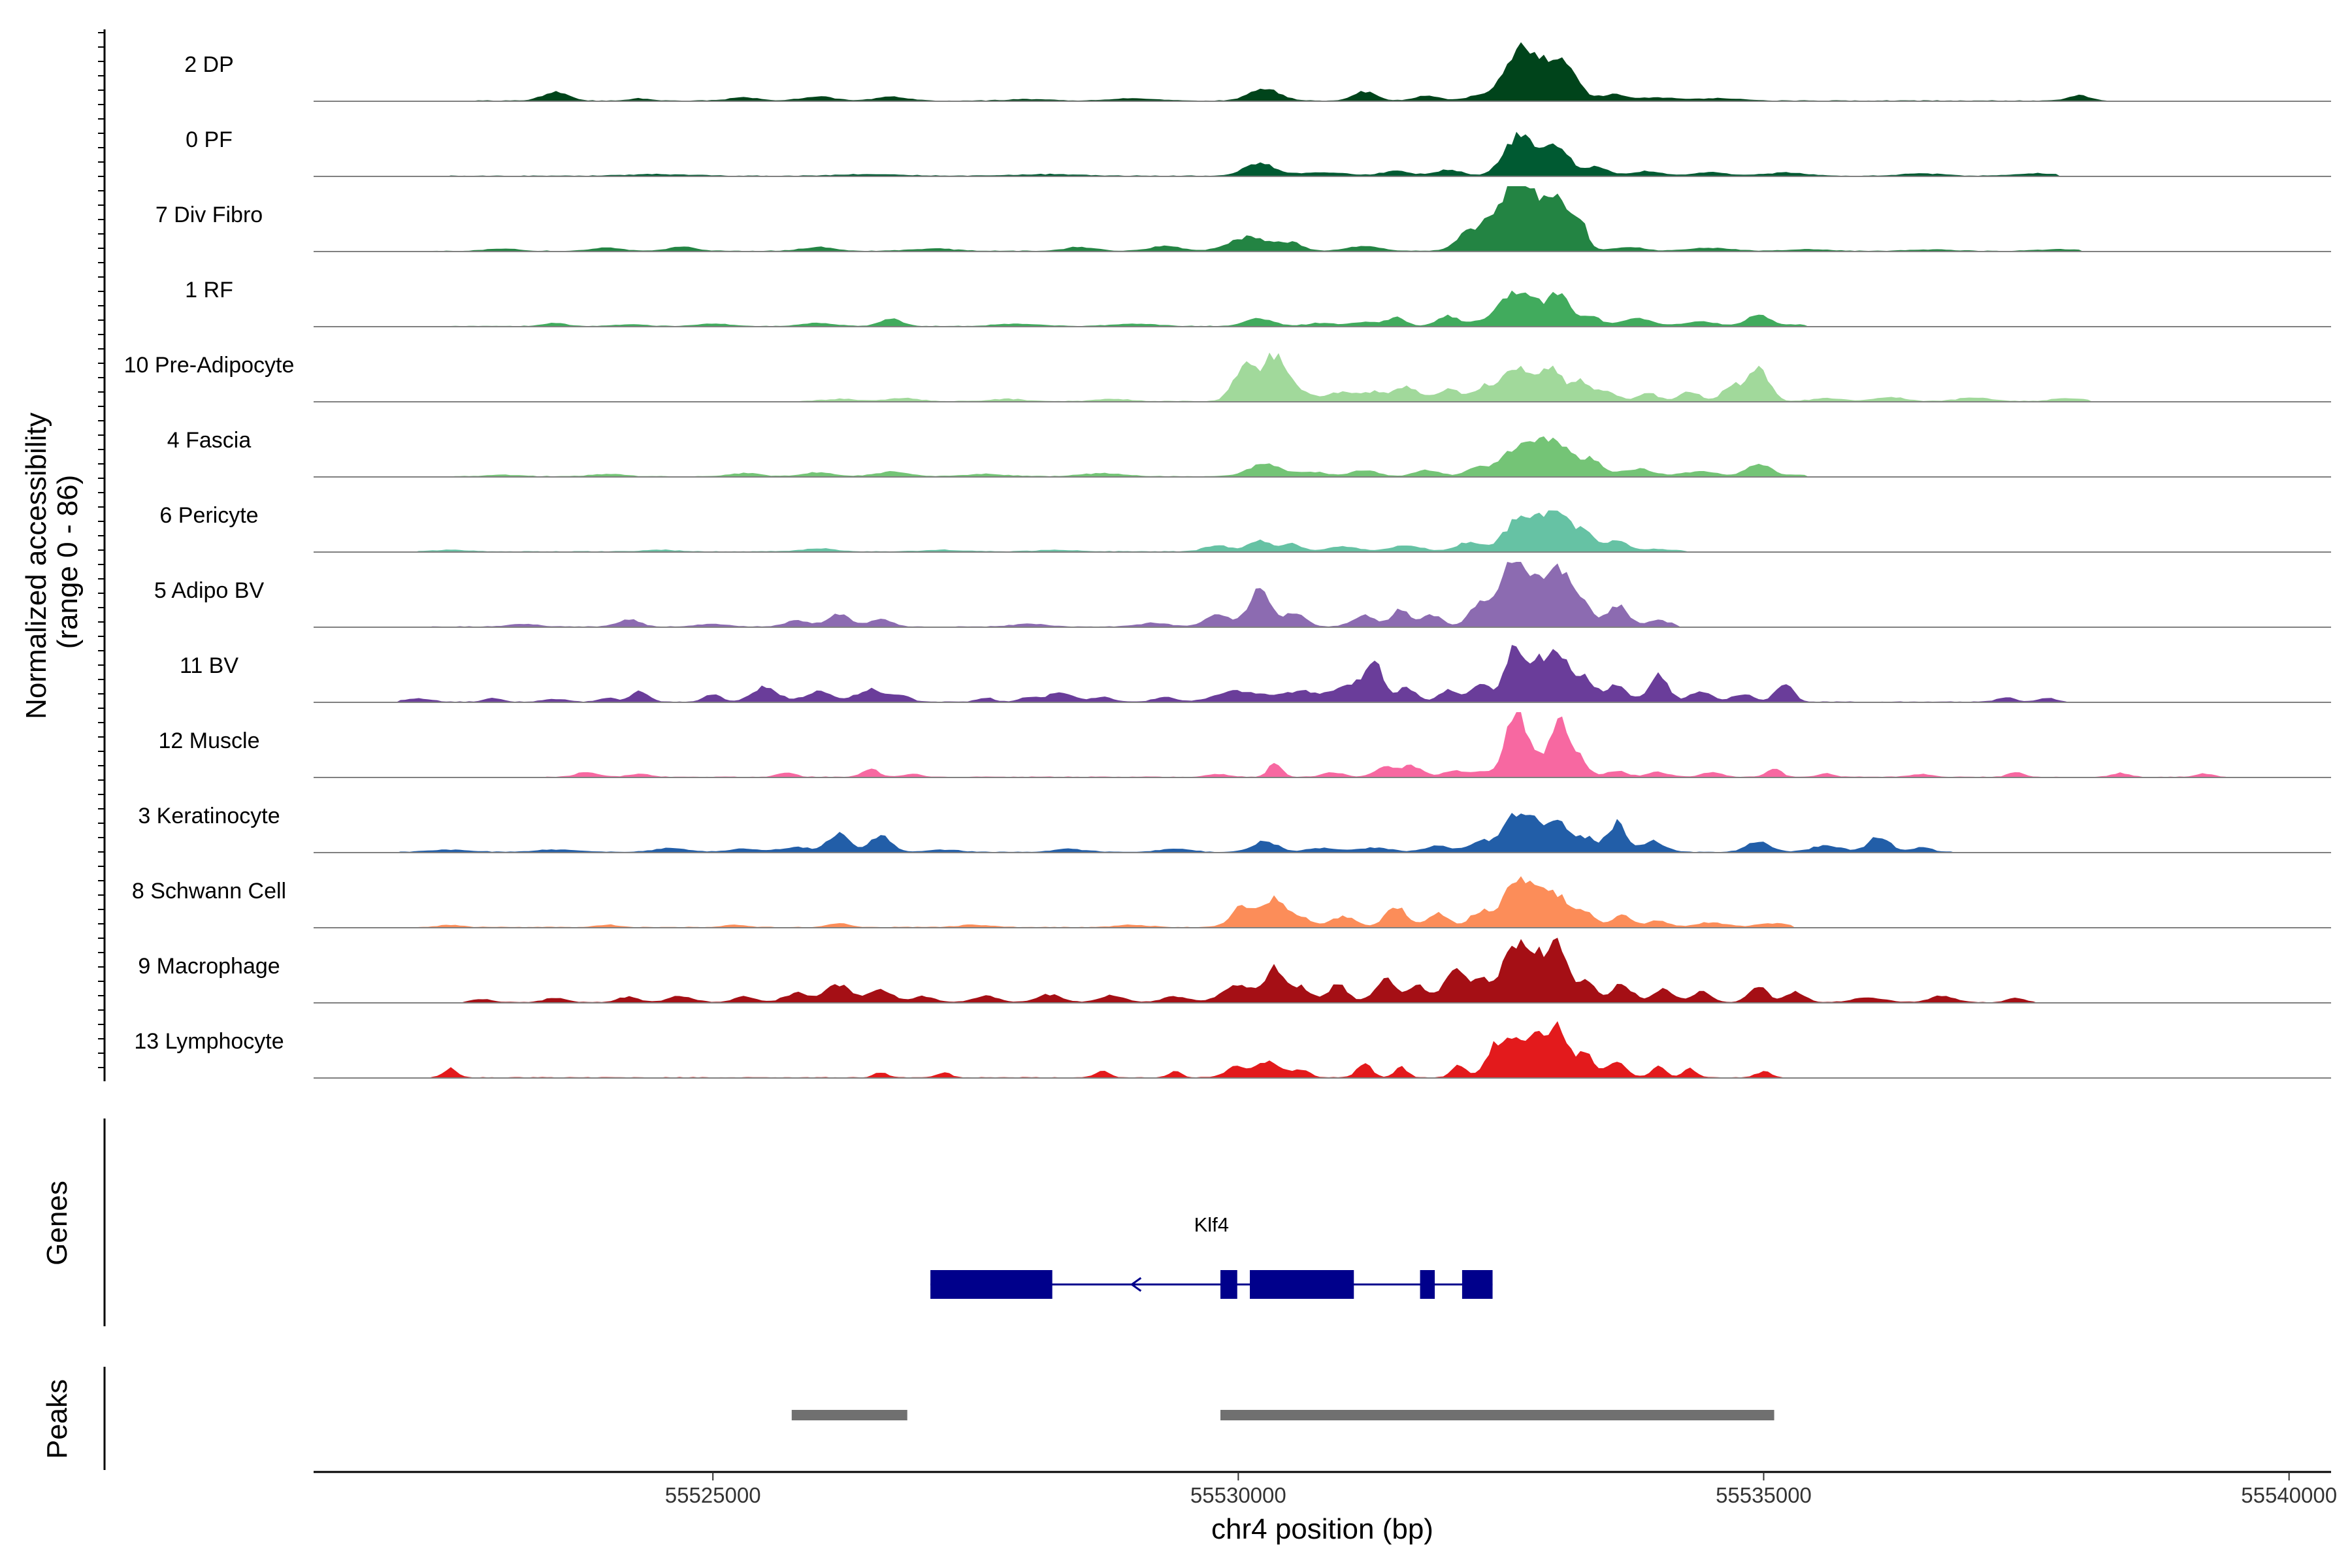 The width and height of the screenshot is (2352, 1568). Describe the element at coordinates (209, 1041) in the screenshot. I see `track-label: 13 Lymphocyte` at that location.